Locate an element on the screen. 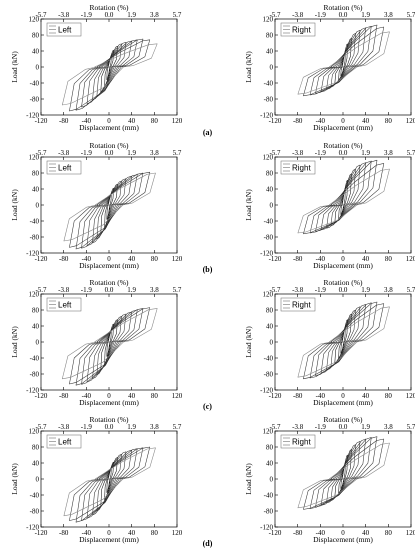 This screenshot has width=415, height=550. panel-caption: (b) is located at coordinates (208, 269).